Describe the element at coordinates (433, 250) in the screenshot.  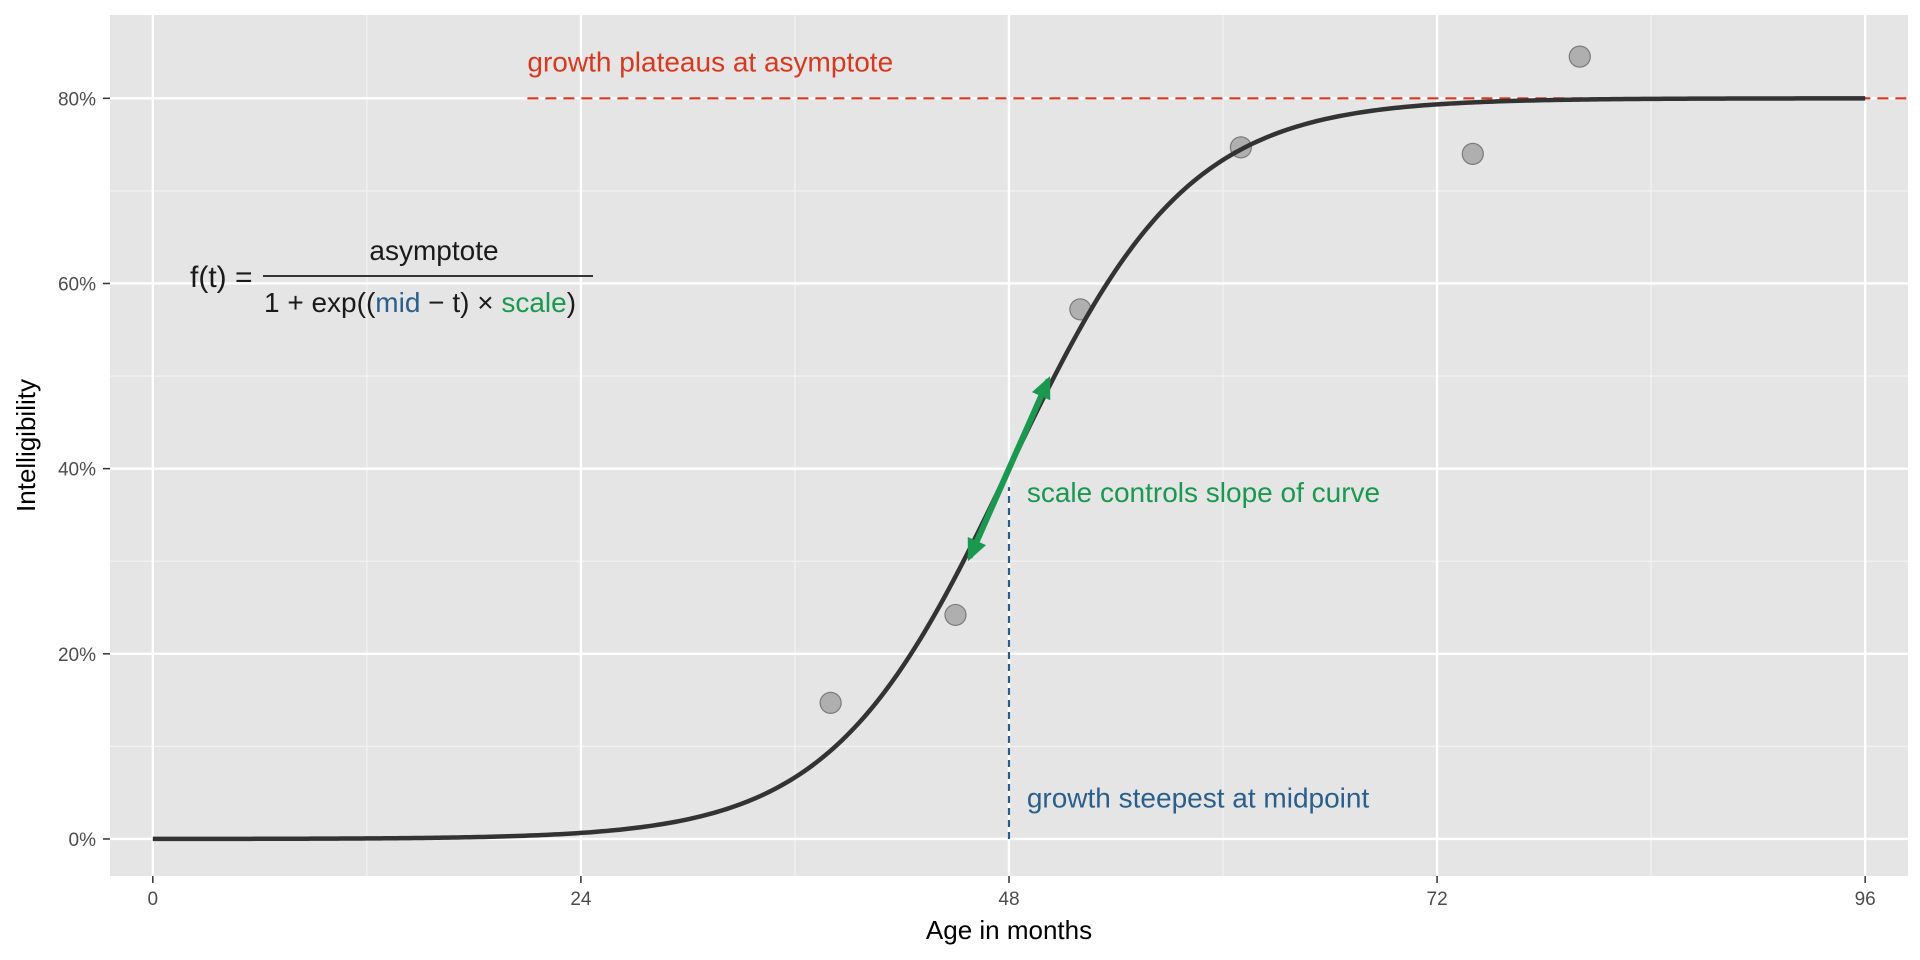
I see `formula-numerator: asymptote` at that location.